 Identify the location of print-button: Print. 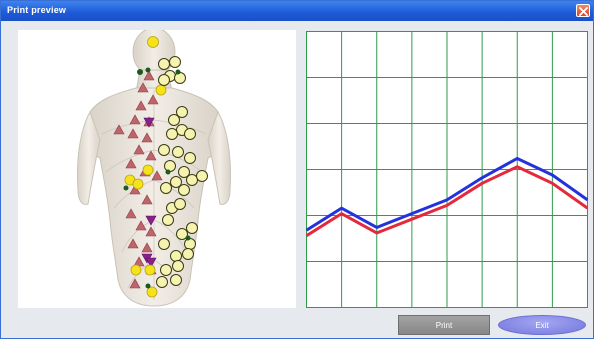
(444, 325).